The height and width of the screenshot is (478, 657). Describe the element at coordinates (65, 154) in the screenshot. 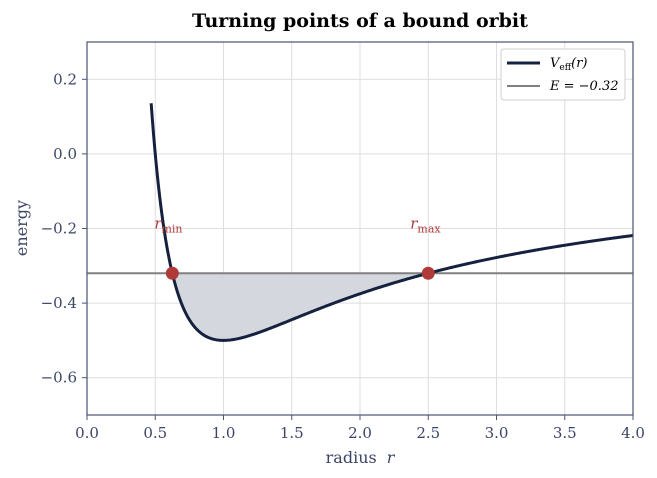

I see `y-tick-label: 0.0` at that location.